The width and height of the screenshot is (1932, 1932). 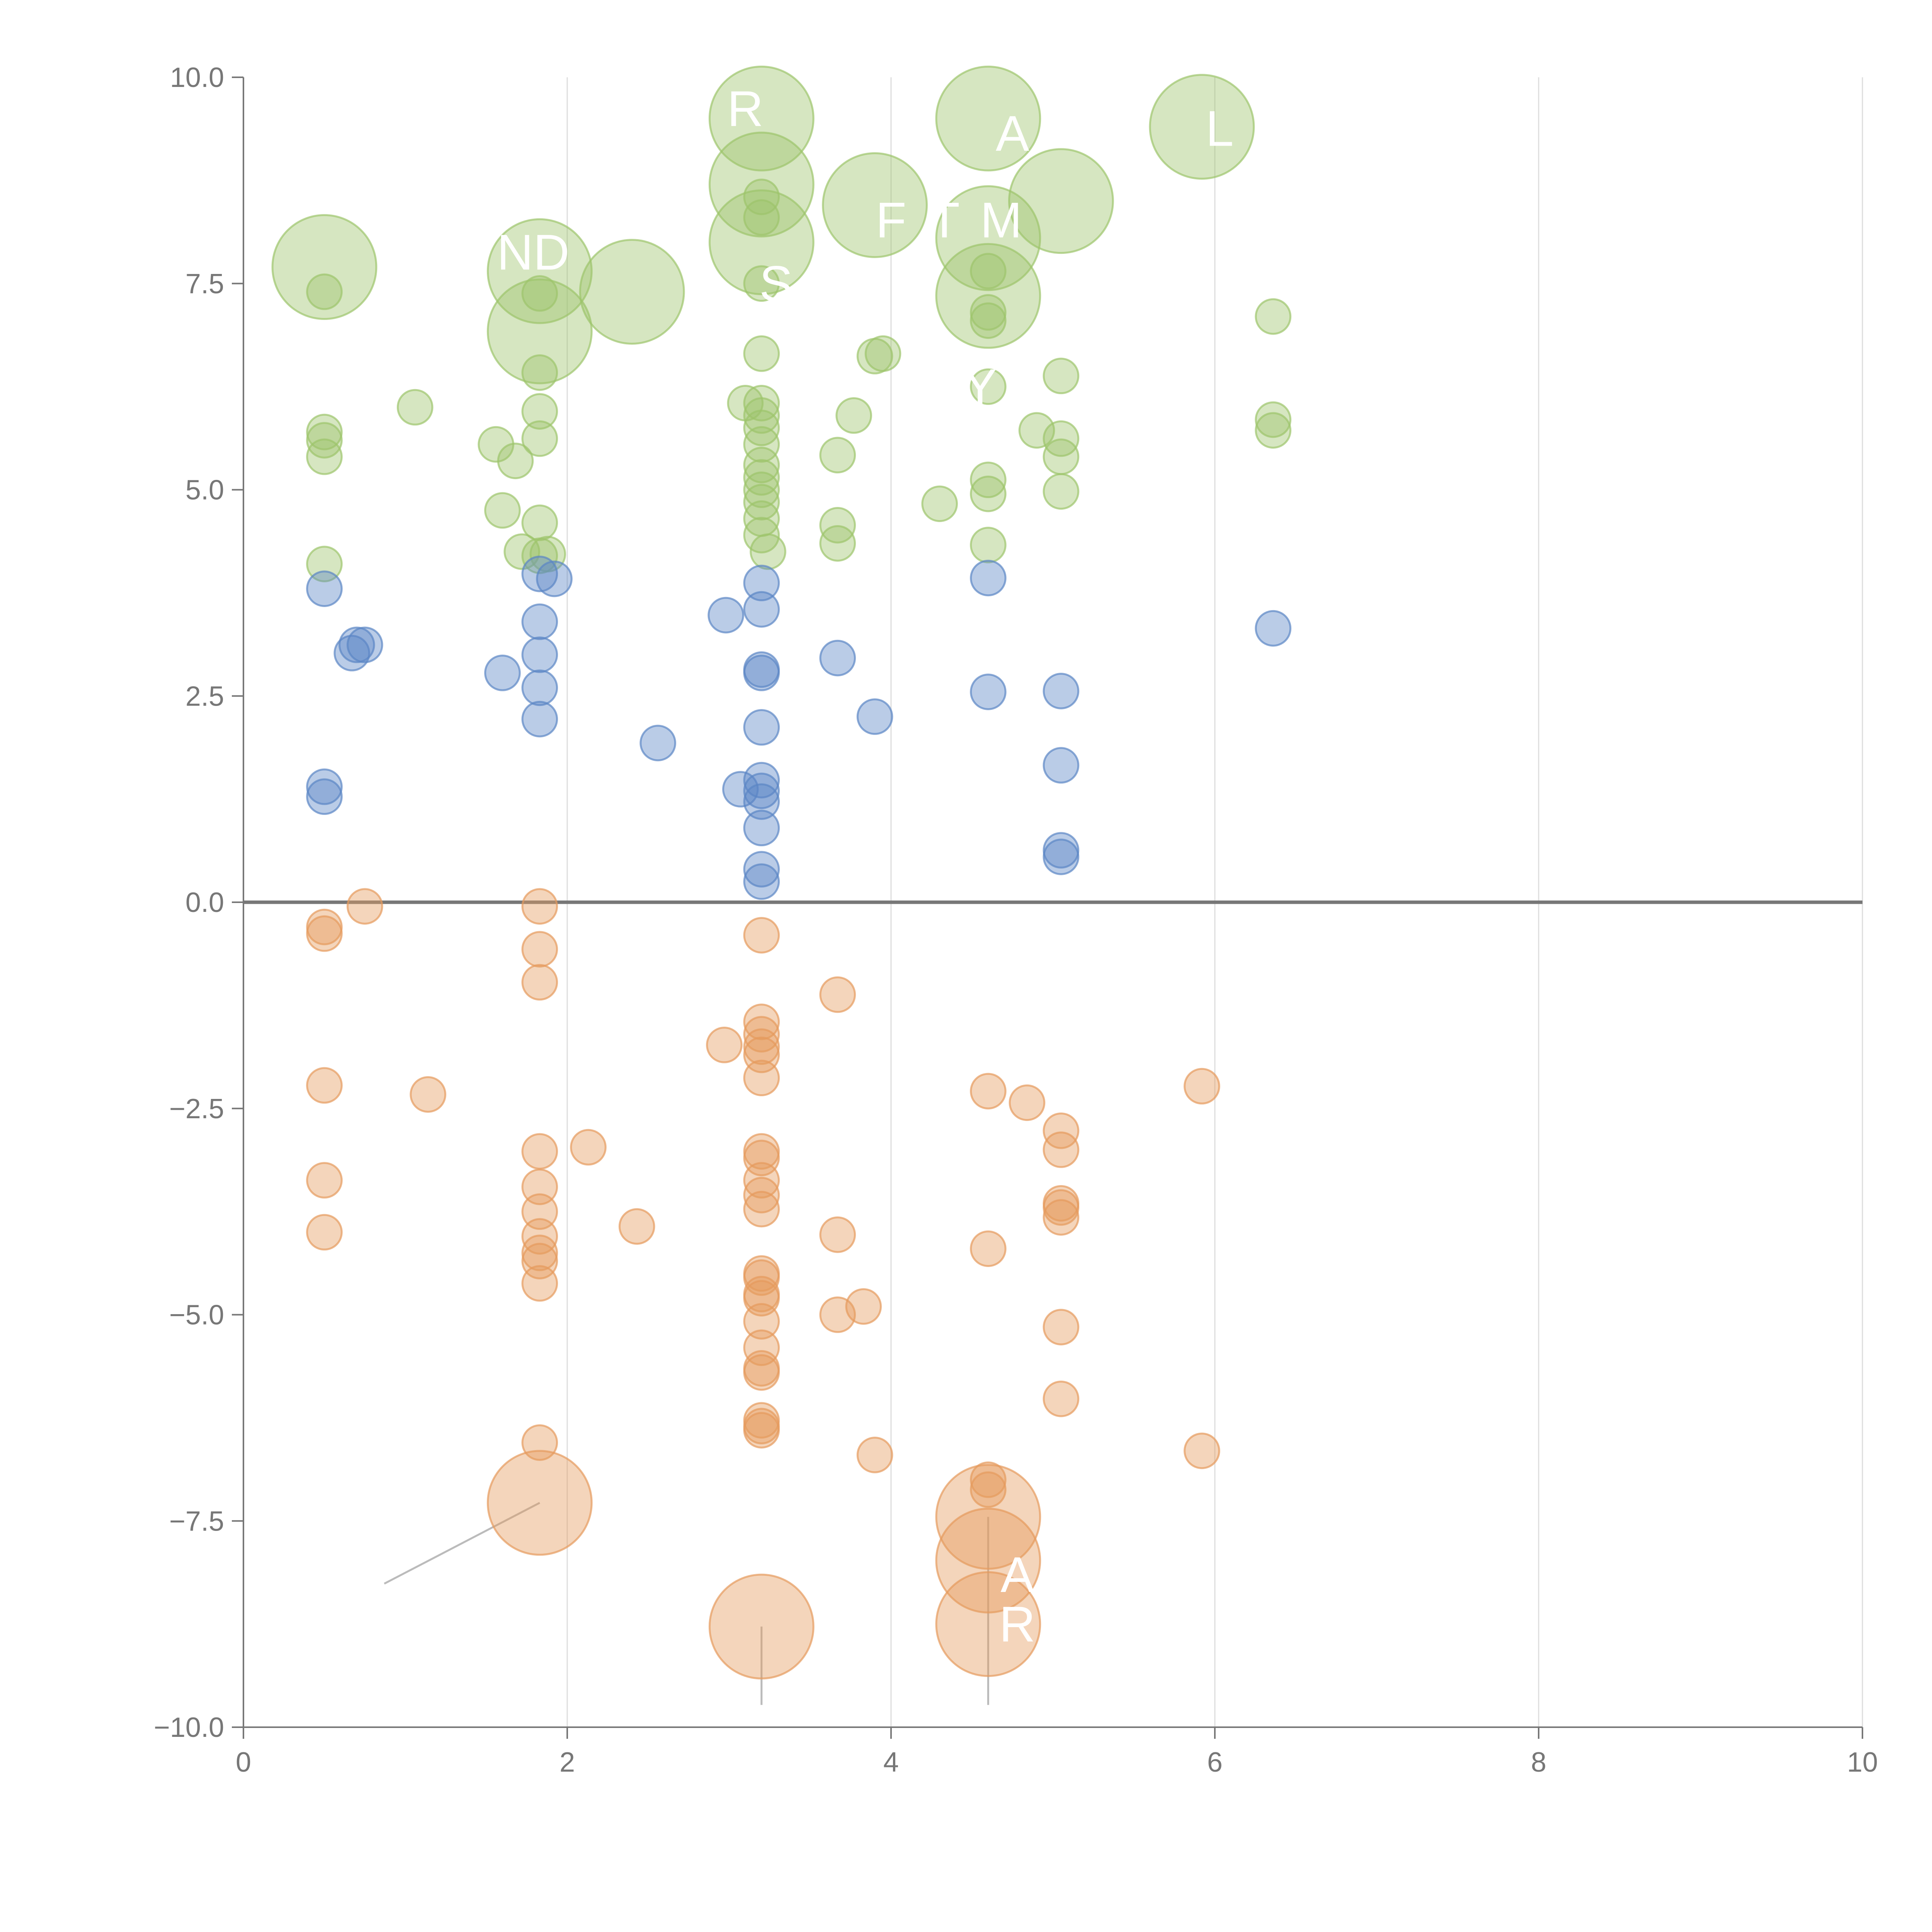 What do you see at coordinates (244, 1763) in the screenshot?
I see `x-tick-label: 0` at bounding box center [244, 1763].